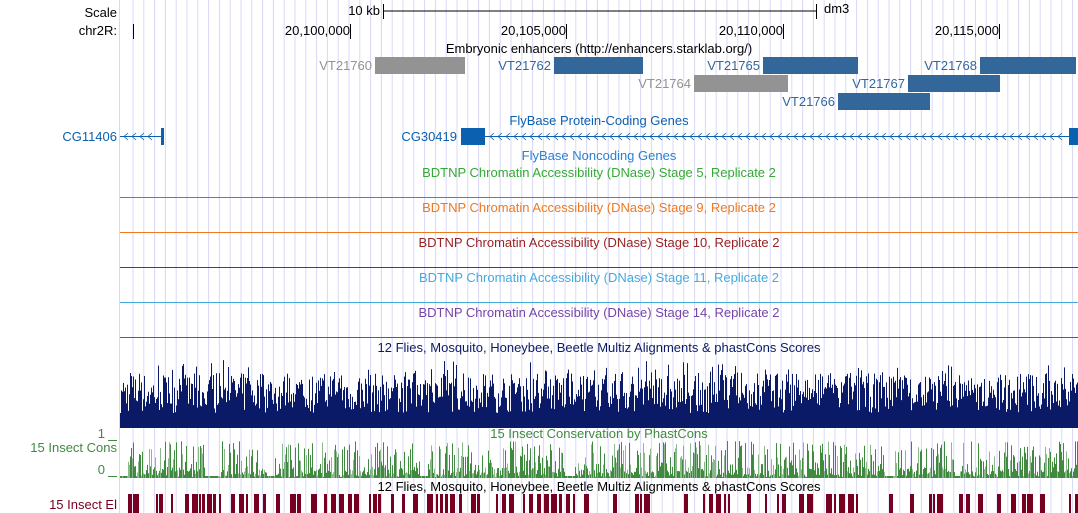 The image size is (1078, 513). Describe the element at coordinates (950, 65) in the screenshot. I see `enhancer-label: VT21768` at that location.